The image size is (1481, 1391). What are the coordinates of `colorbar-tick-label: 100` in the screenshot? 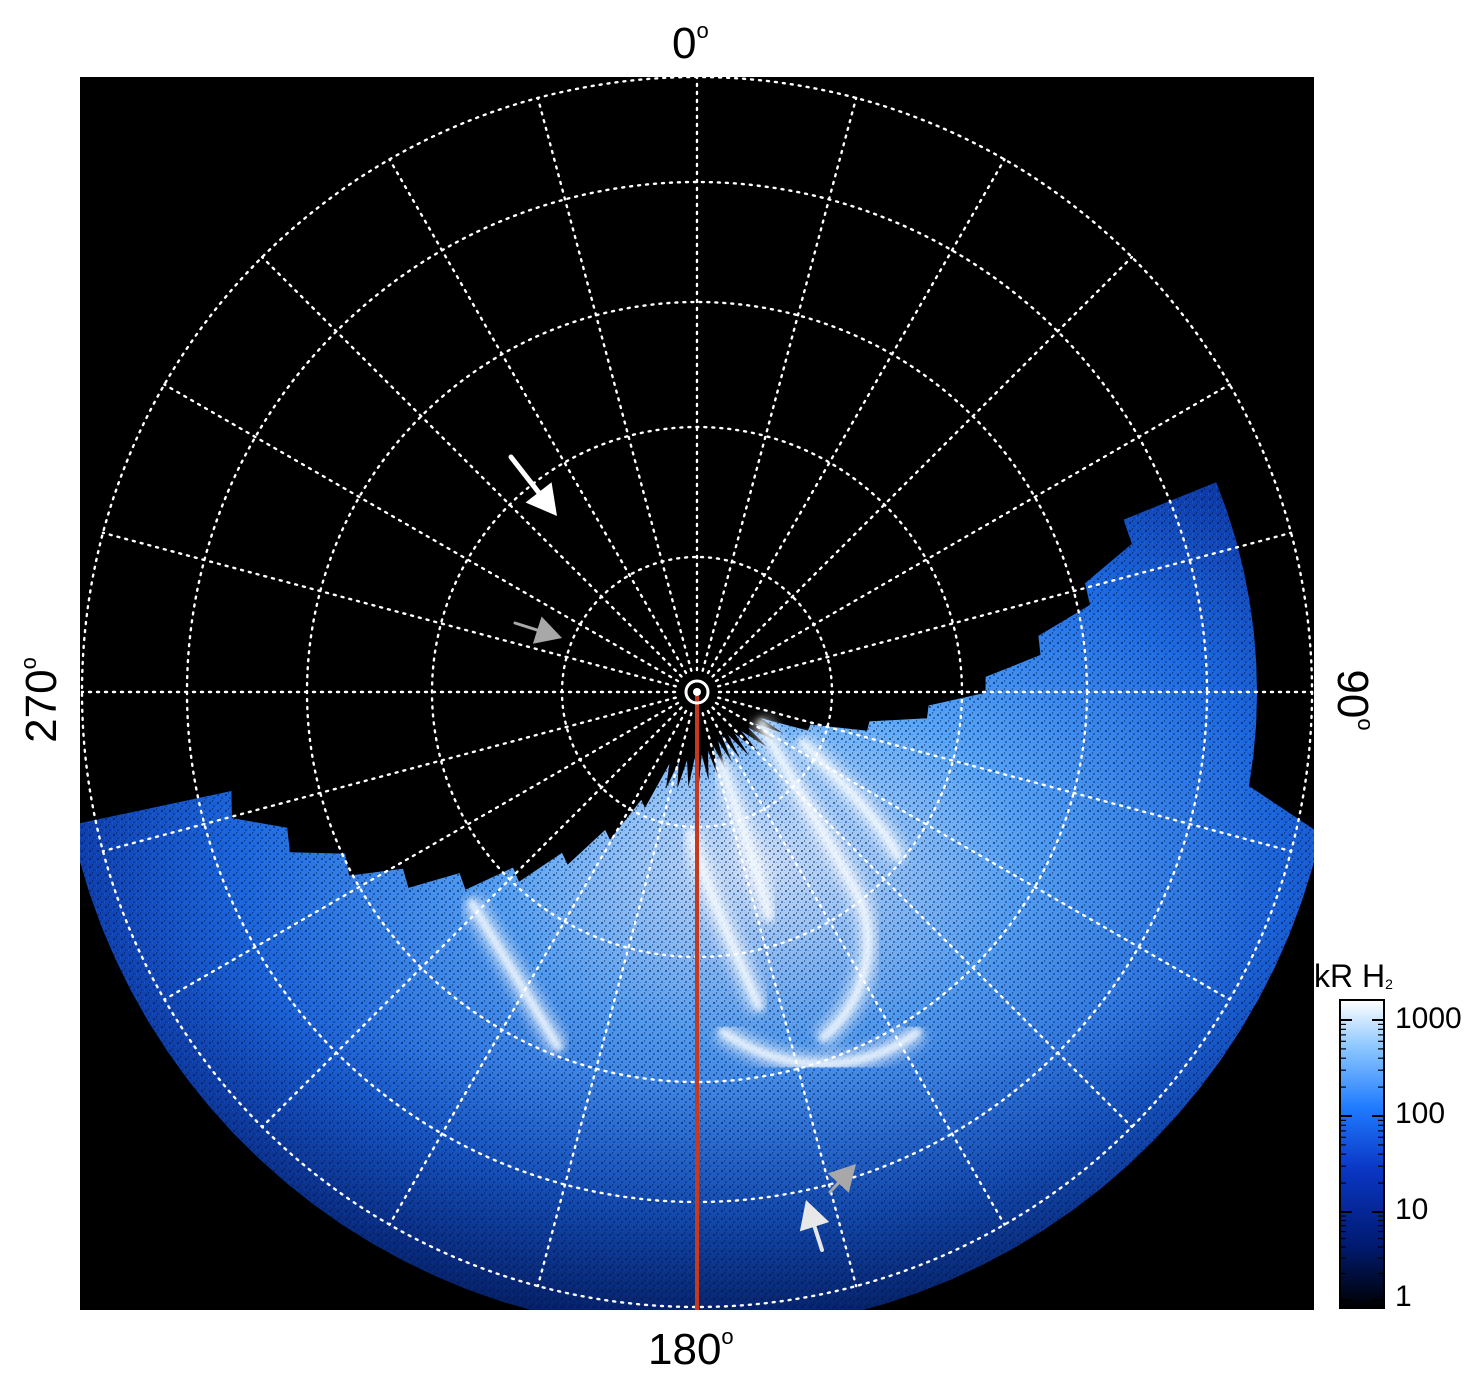 It's located at (1420, 1113).